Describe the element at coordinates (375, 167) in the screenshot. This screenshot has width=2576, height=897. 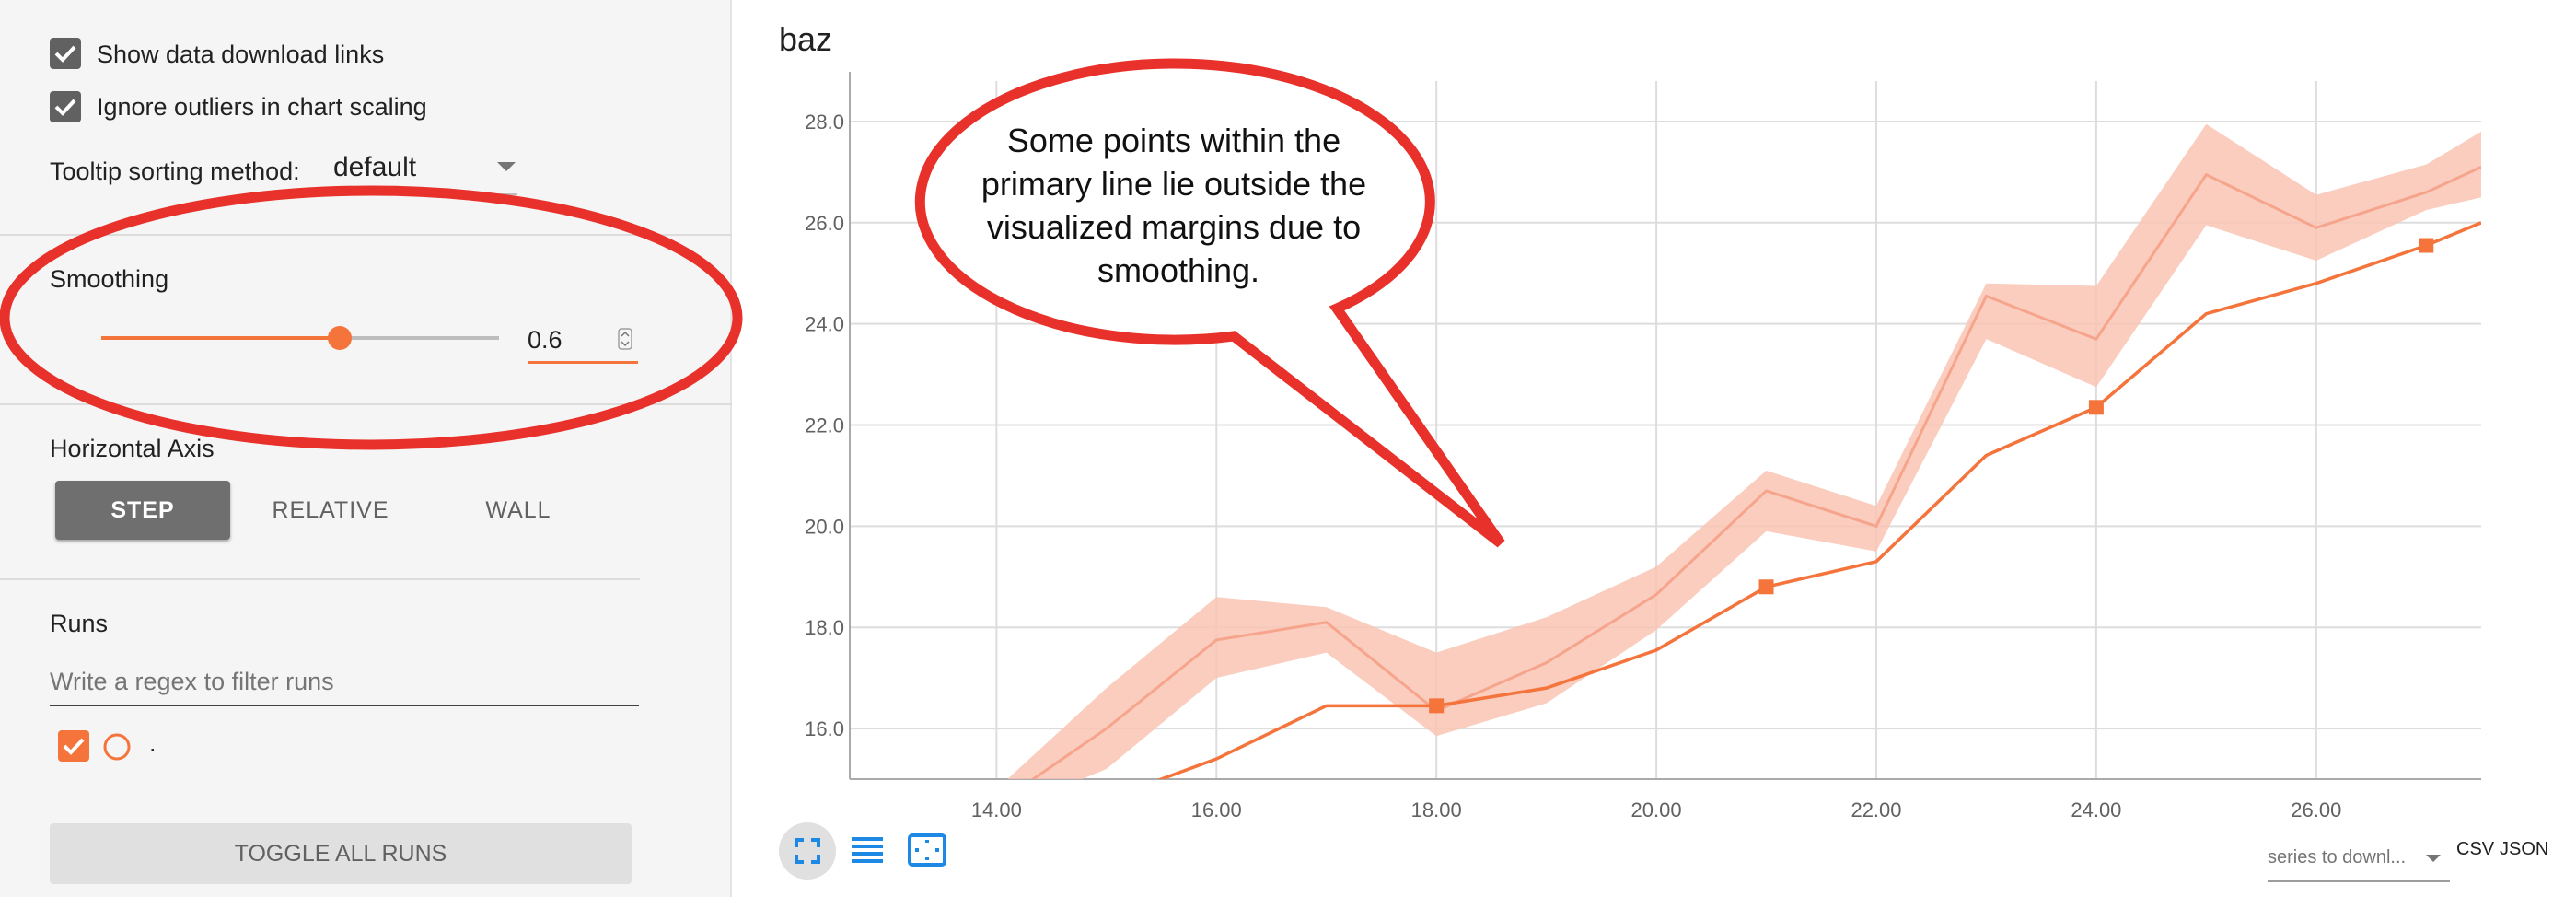
I see `tooltip-sorting-value: default` at that location.